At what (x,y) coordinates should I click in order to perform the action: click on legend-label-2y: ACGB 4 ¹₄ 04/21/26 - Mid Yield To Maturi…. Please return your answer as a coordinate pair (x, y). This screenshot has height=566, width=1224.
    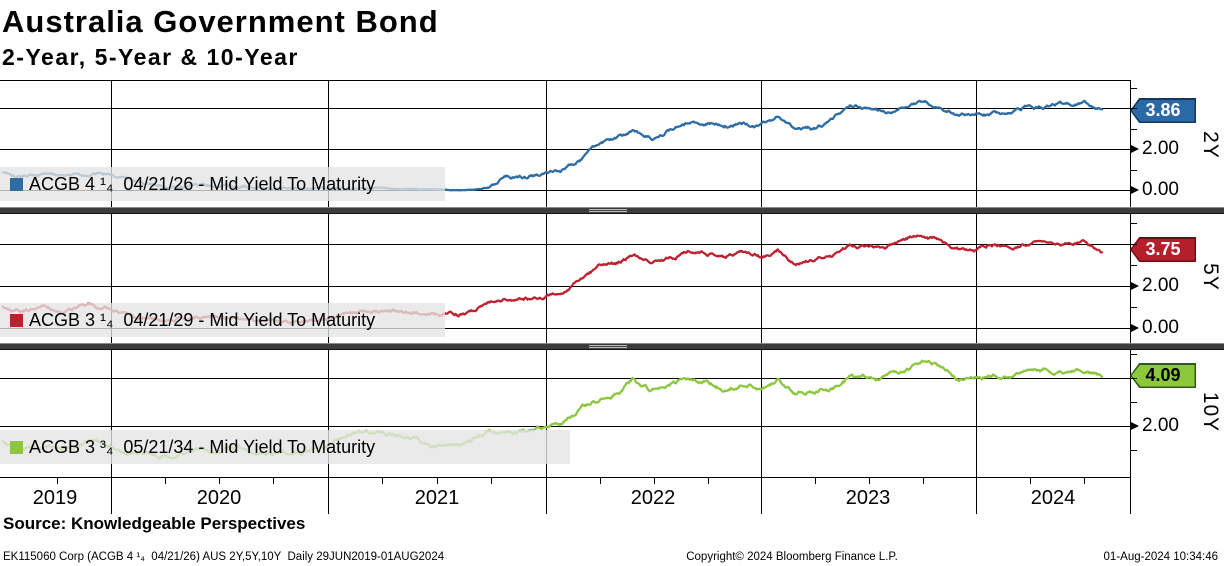
    Looking at the image, I should click on (202, 183).